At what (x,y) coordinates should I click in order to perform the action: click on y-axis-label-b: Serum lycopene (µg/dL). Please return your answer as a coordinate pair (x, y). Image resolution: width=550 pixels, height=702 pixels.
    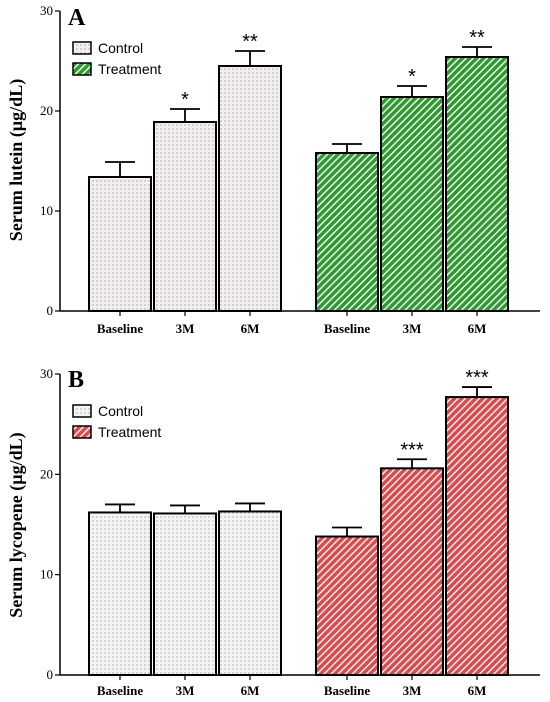
    Looking at the image, I should click on (16, 524).